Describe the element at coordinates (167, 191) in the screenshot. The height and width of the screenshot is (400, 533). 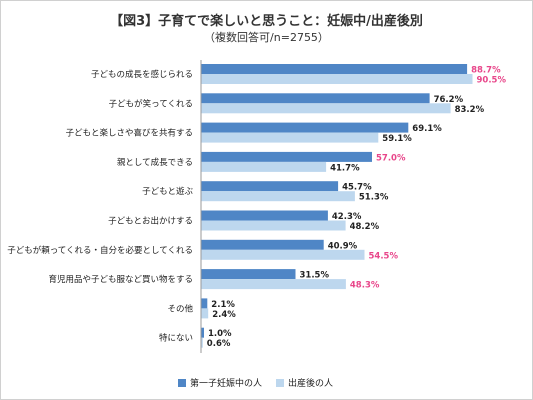
I see `category-label: 子どもと遊ぶ` at that location.